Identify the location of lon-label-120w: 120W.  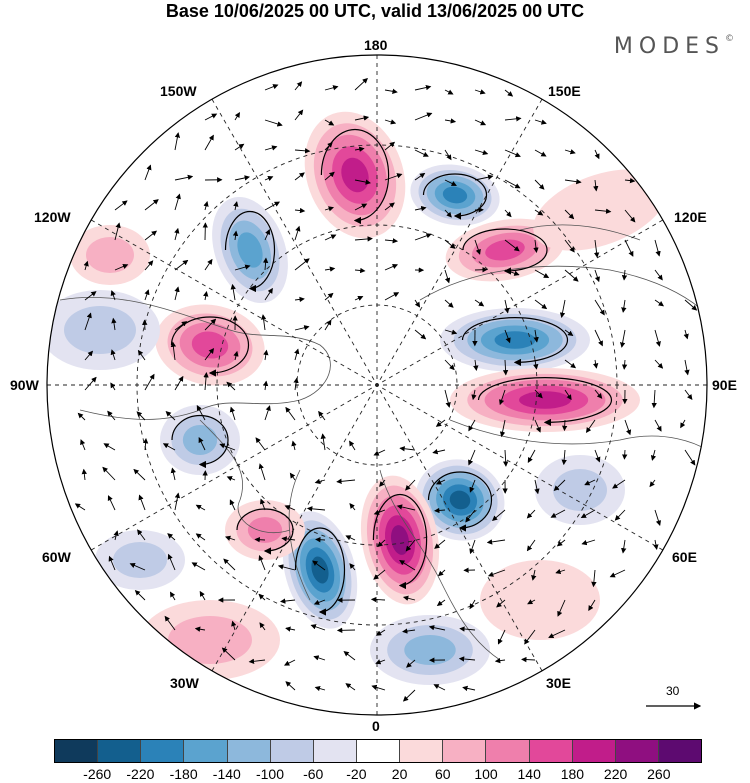
(52, 217).